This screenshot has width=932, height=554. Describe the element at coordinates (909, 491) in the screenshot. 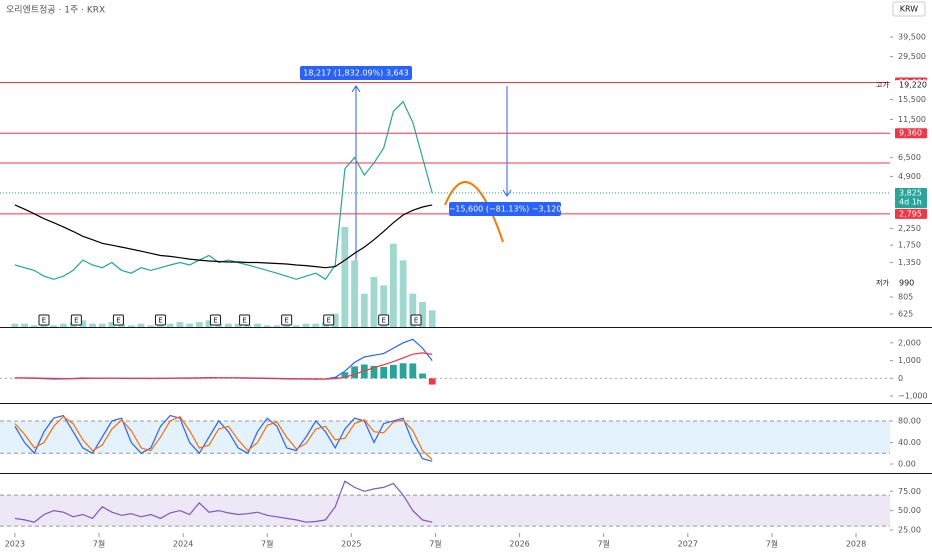

I see `y-tick-label: 75.00` at that location.